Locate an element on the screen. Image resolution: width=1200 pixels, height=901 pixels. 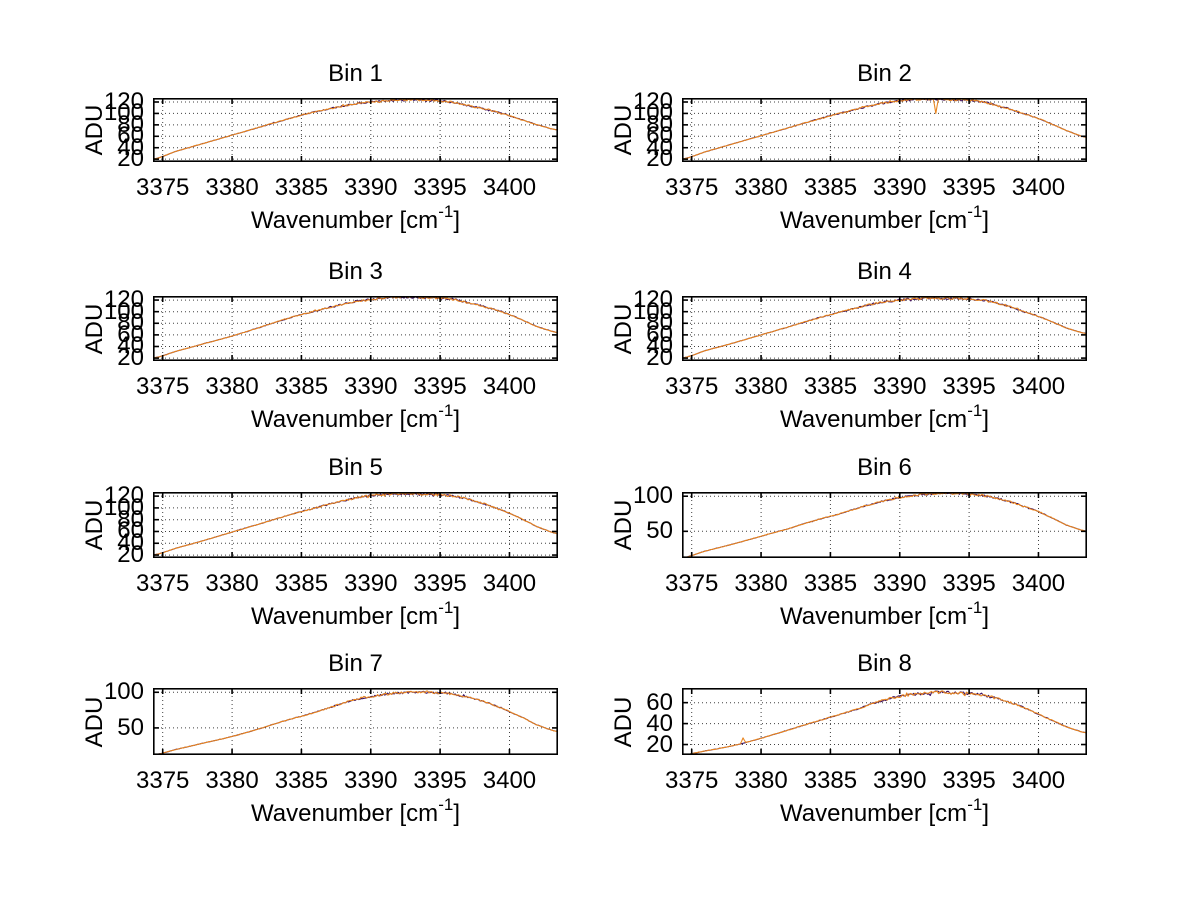
y-tick-label: 60 is located at coordinates (659, 702).